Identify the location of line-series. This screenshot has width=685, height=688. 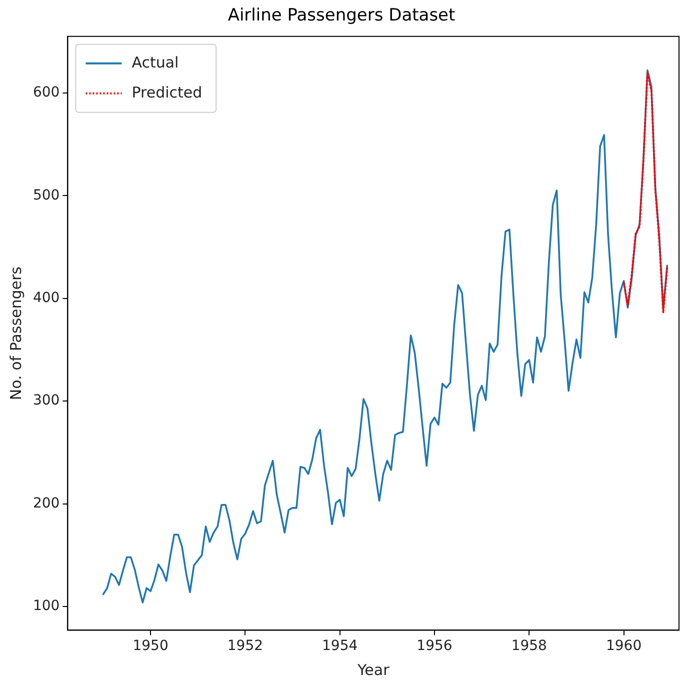
(645, 192).